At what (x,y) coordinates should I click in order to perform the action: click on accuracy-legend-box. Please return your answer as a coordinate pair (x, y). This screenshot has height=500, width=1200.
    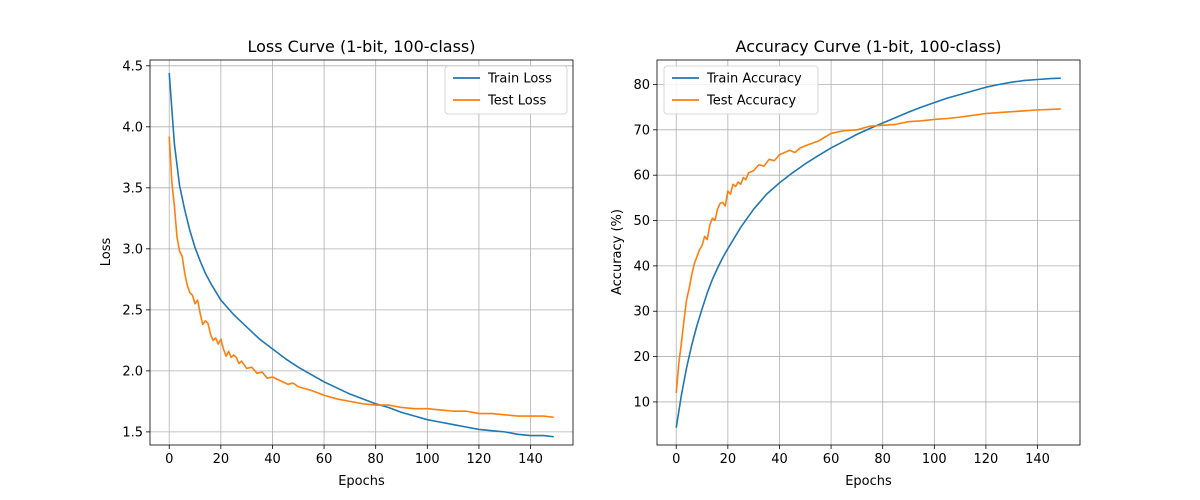
    Looking at the image, I should click on (741, 90).